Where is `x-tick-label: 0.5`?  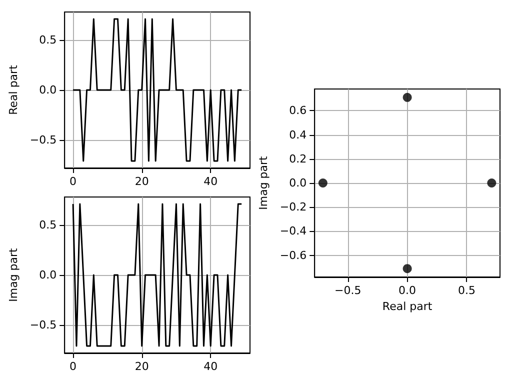
x-tick-label: 0.5 is located at coordinates (467, 290).